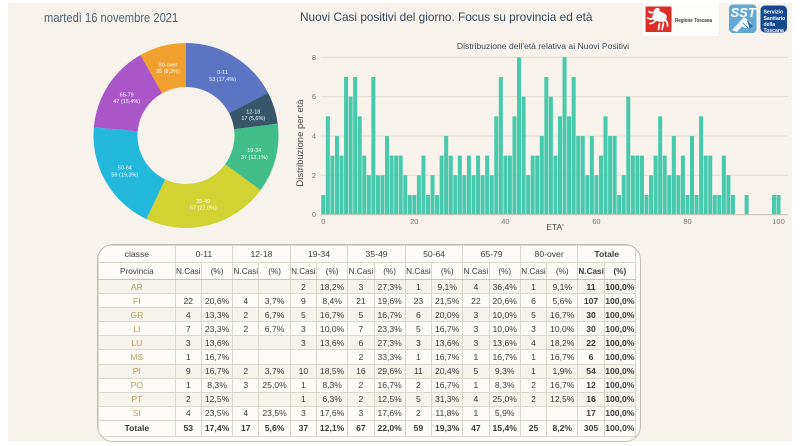 This screenshot has height=446, width=800. What do you see at coordinates (770, 25) in the screenshot?
I see `svg-text: della` at bounding box center [770, 25].